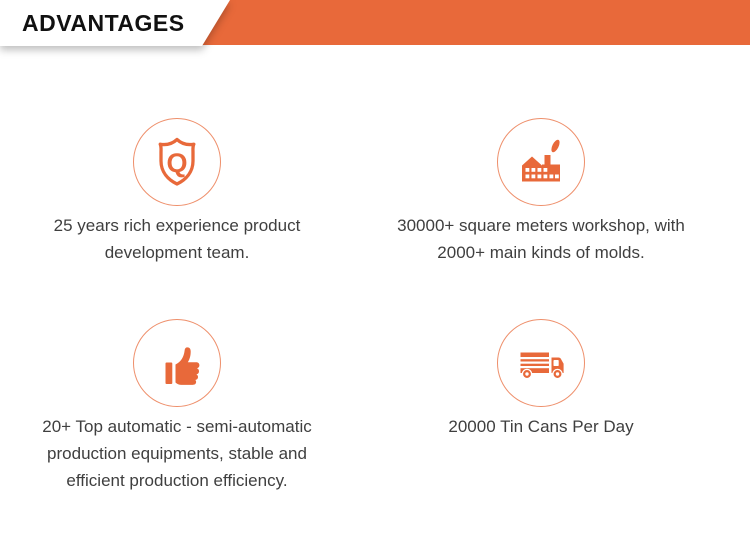 Image resolution: width=750 pixels, height=548 pixels. I want to click on svg-text: Q, so click(176, 163).